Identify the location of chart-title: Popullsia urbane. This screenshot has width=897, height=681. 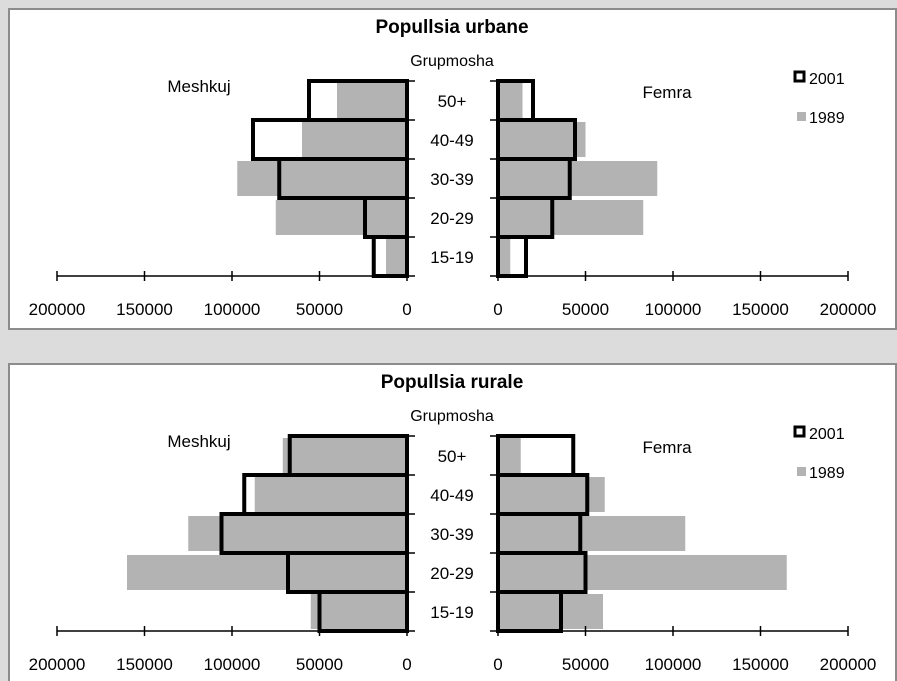
(451, 27).